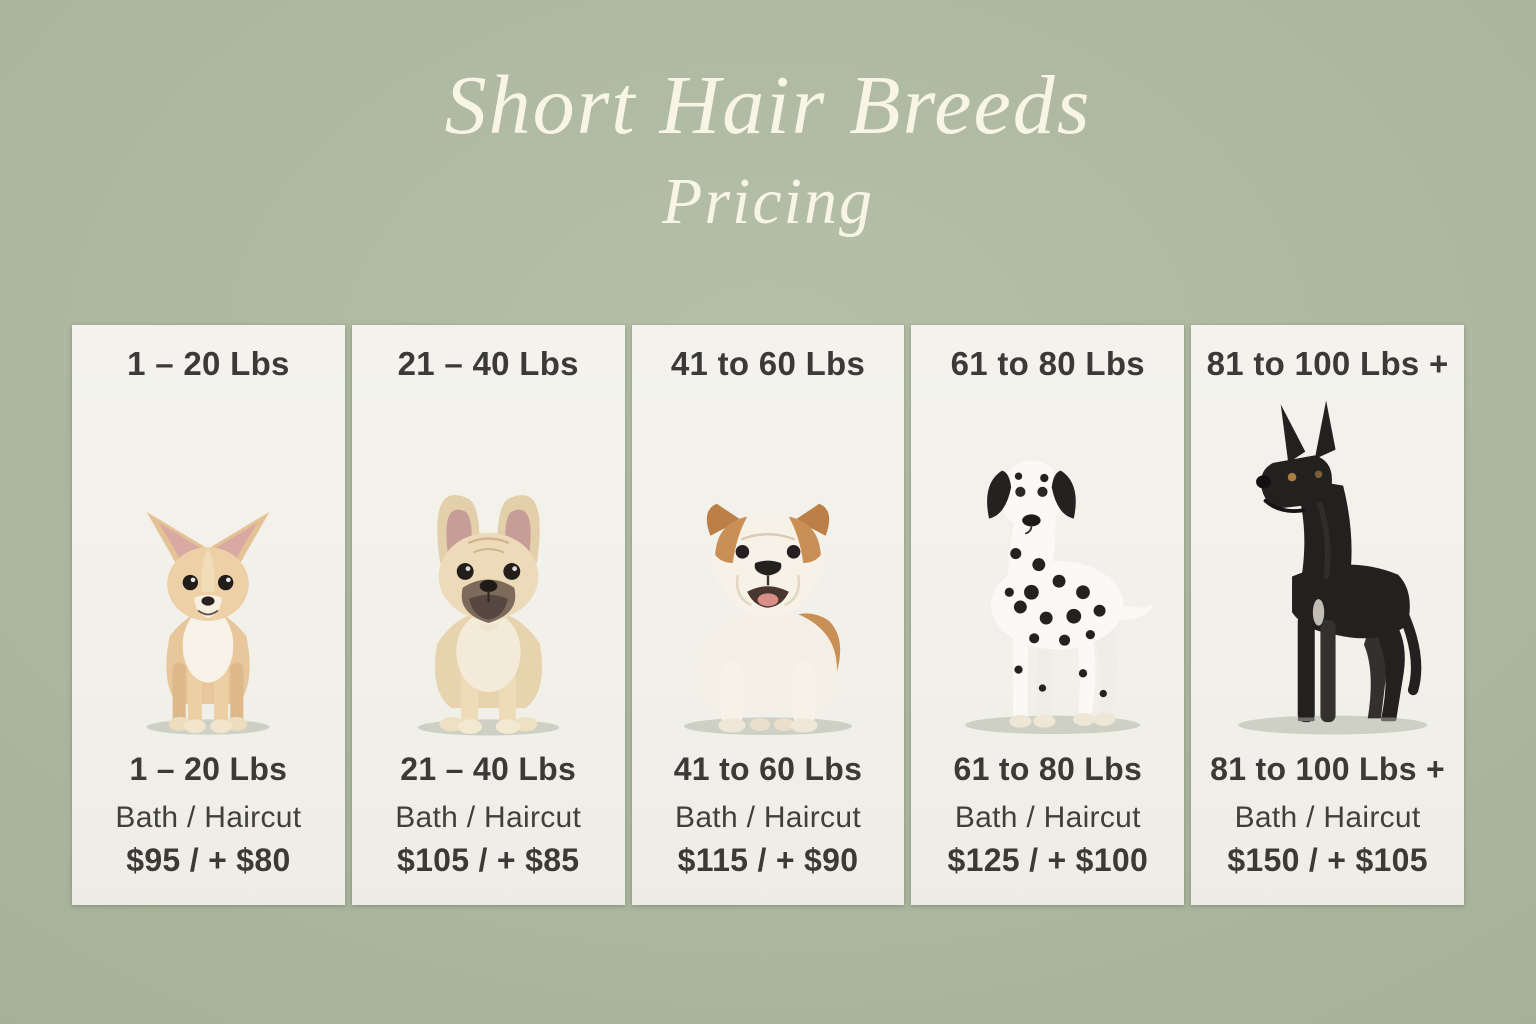 Image resolution: width=1536 pixels, height=1024 pixels. I want to click on price-label: $95 / + $80, so click(208, 860).